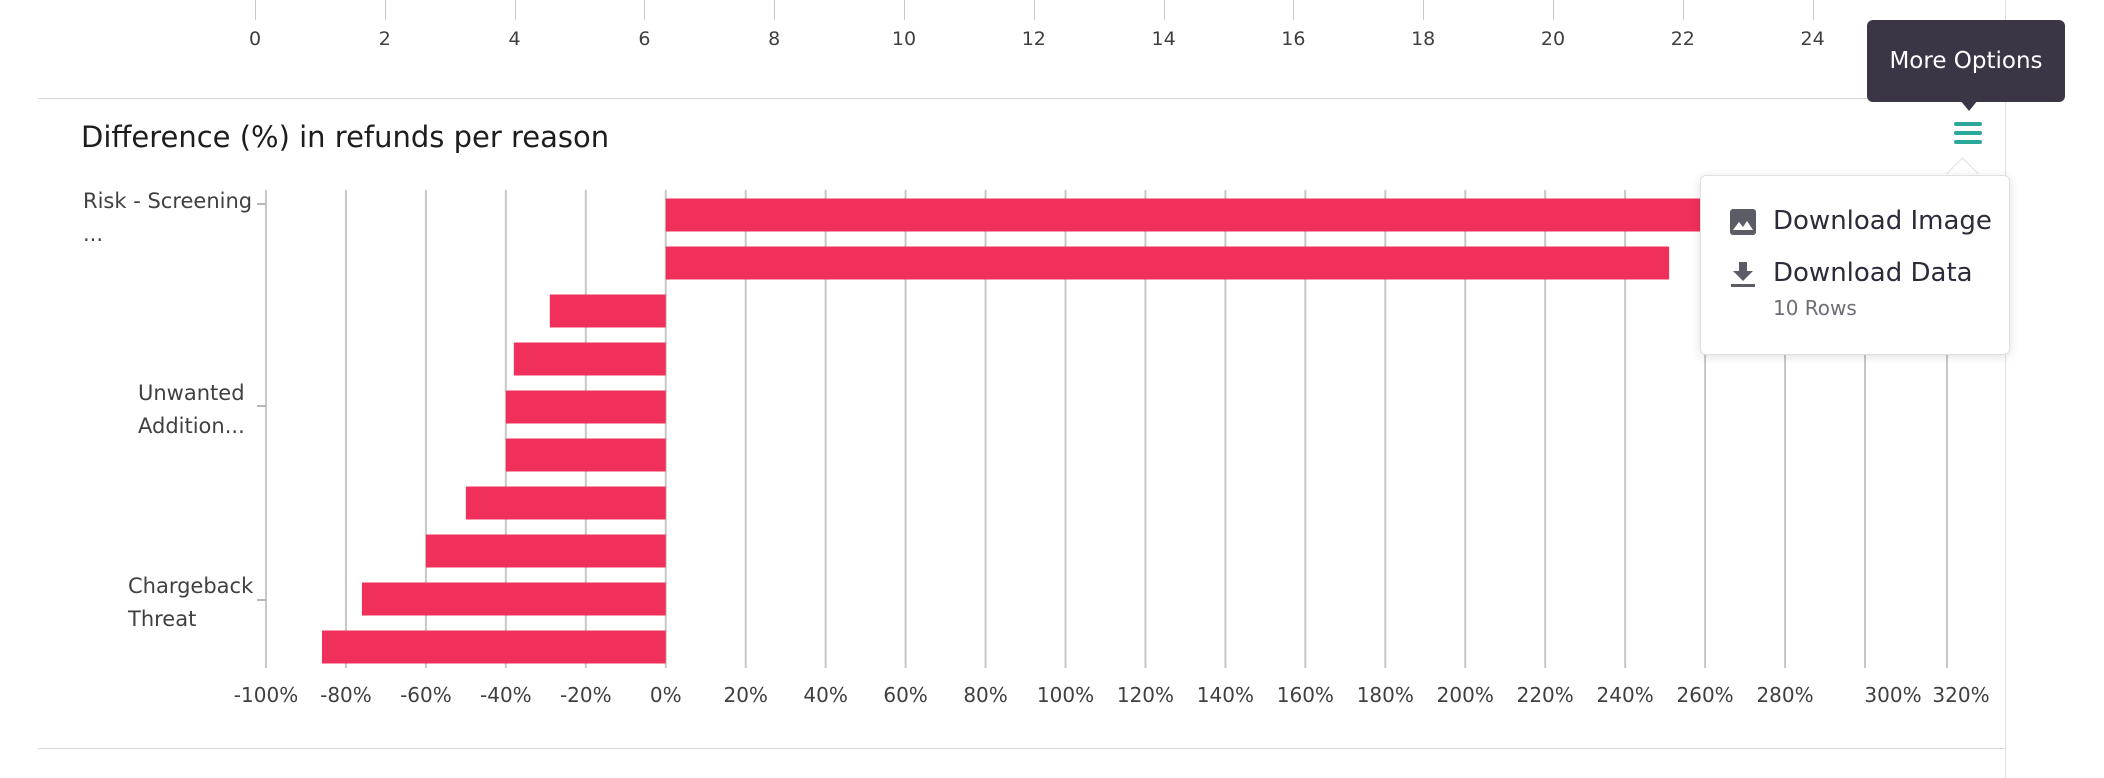 The width and height of the screenshot is (2104, 778). I want to click on panel-divider-bottom, so click(1021, 748).